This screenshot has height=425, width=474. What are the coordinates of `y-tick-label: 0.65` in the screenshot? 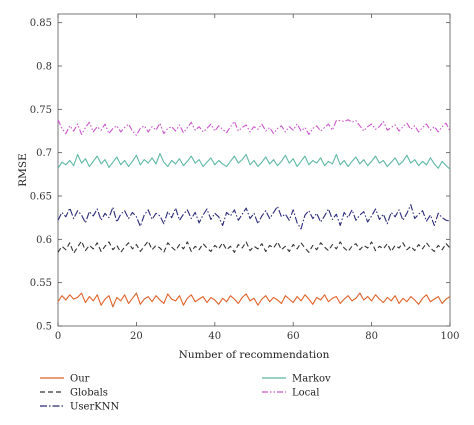 It's located at (41, 197).